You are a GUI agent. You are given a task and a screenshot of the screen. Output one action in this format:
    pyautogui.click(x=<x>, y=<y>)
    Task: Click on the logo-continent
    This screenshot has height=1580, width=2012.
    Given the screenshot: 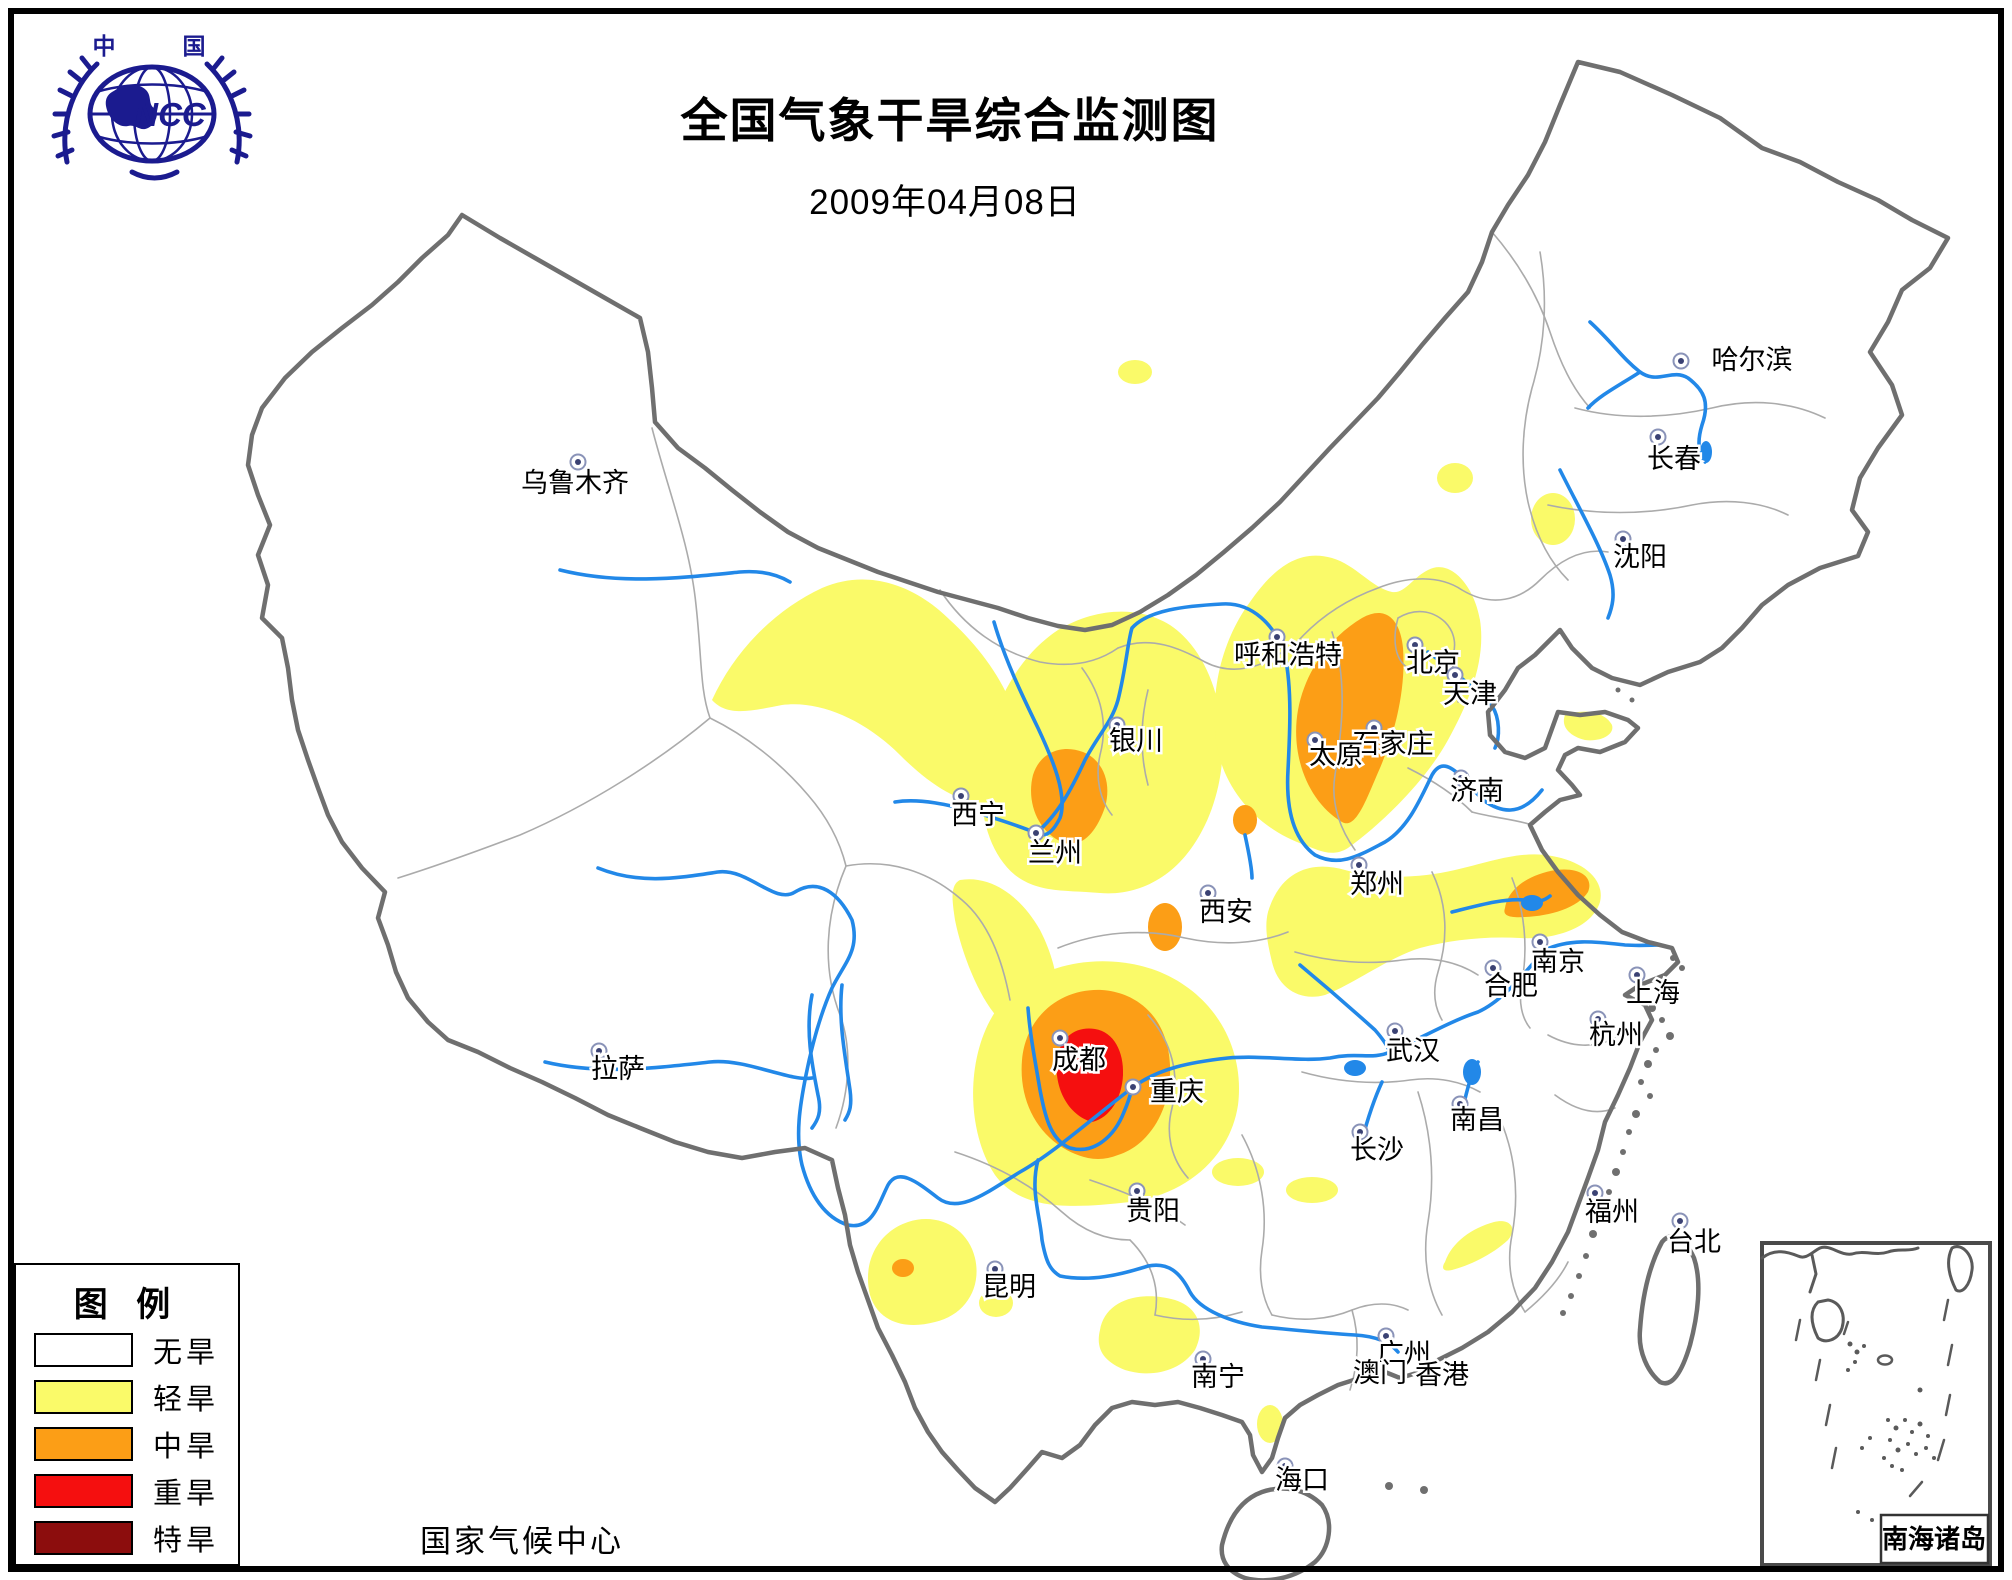 What is the action you would take?
    pyautogui.click(x=131, y=107)
    